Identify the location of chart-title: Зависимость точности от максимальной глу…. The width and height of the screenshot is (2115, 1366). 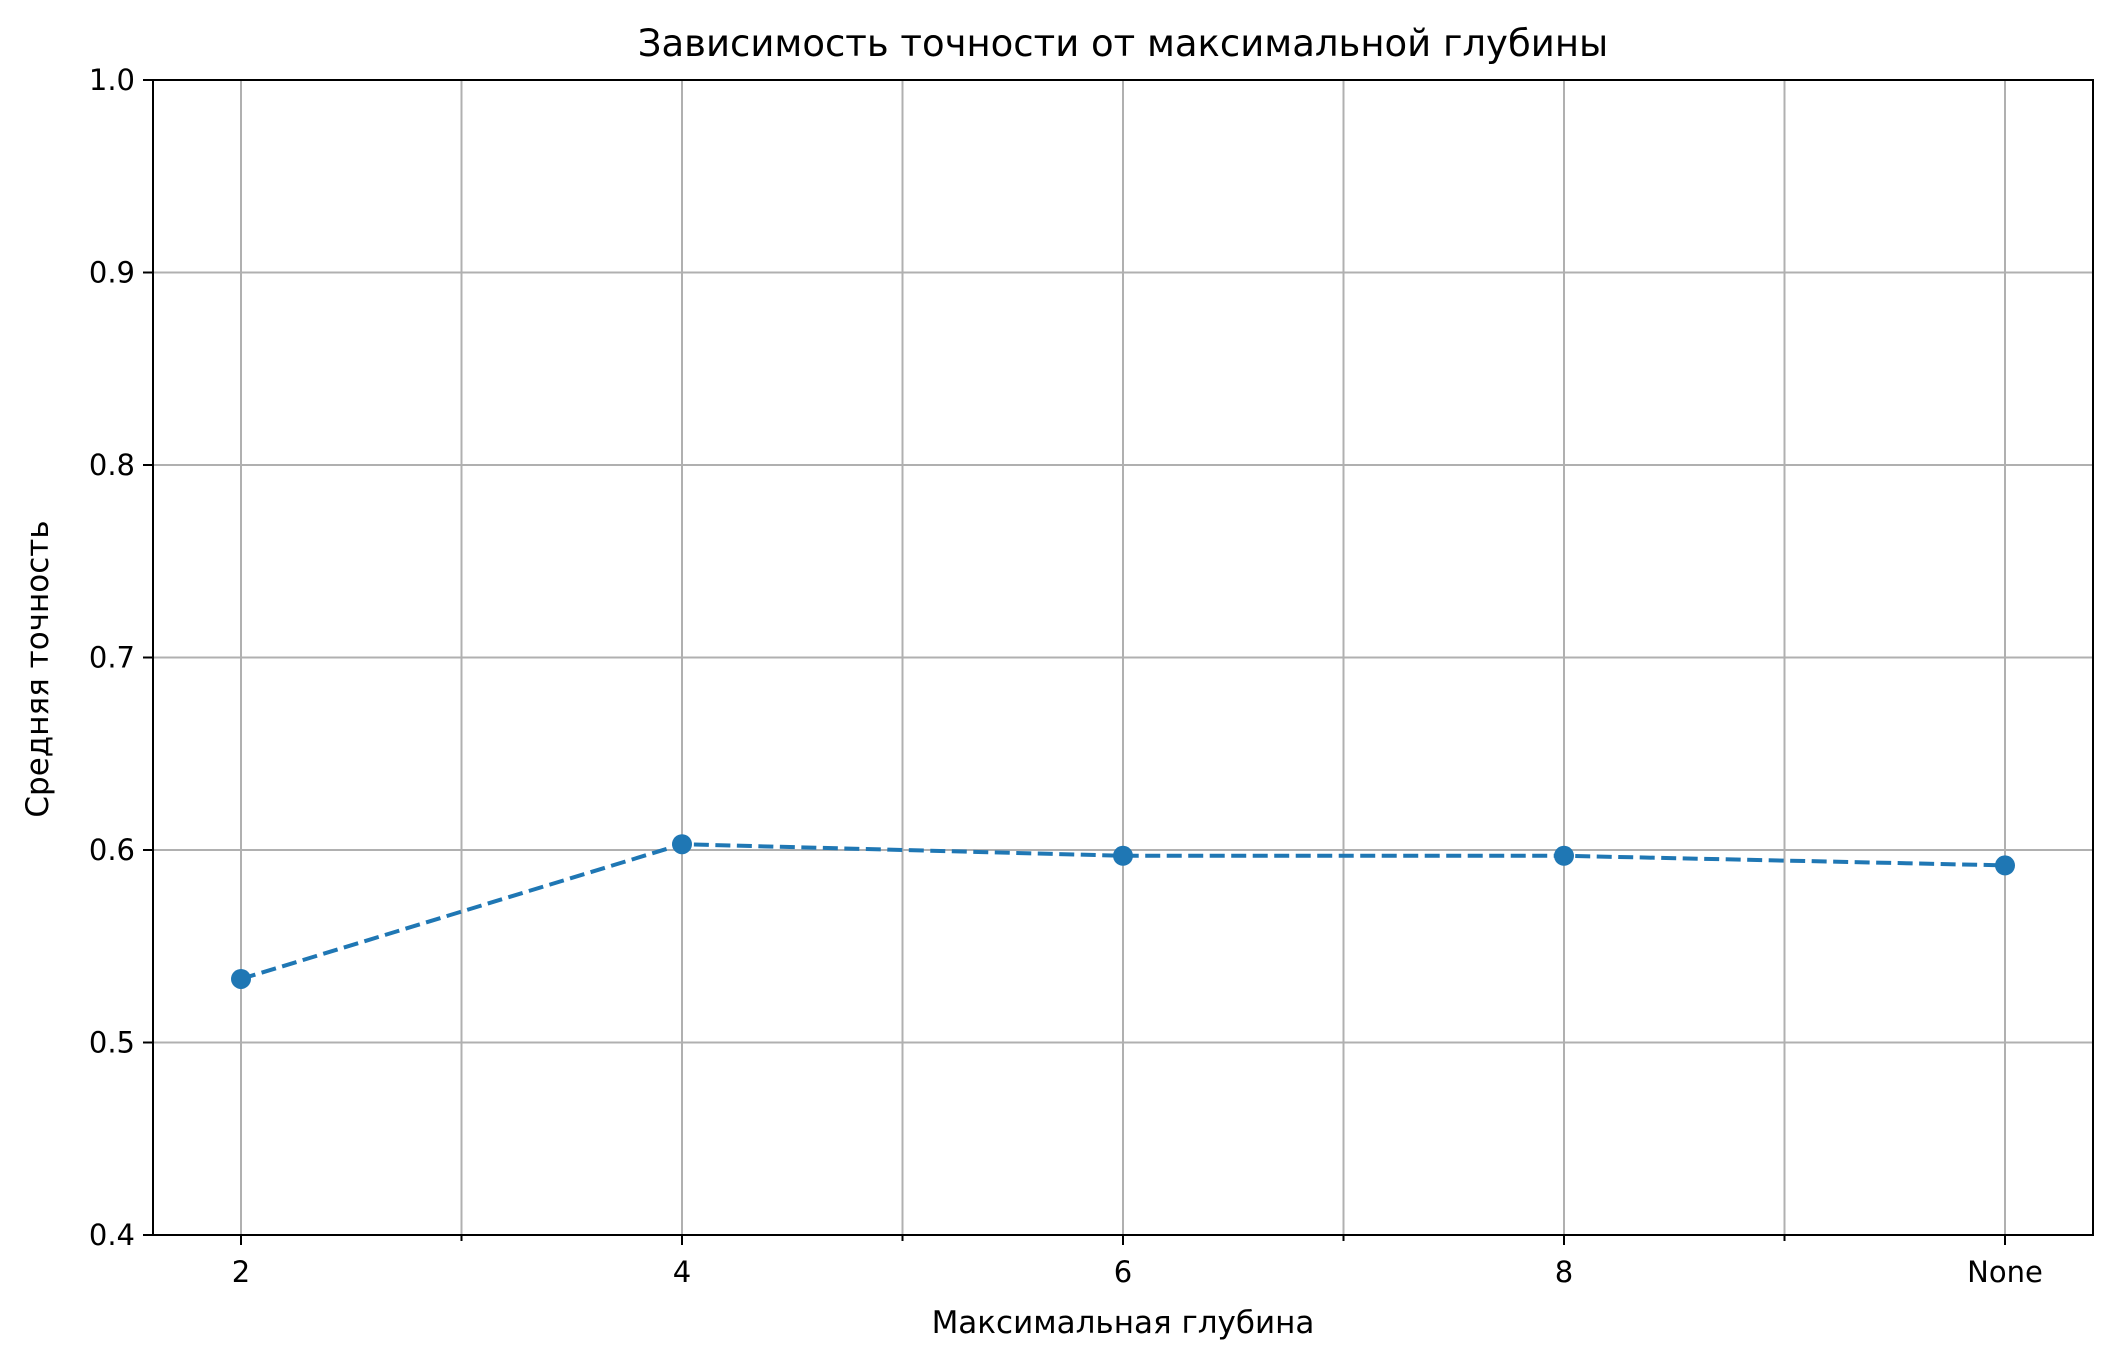
(1123, 43).